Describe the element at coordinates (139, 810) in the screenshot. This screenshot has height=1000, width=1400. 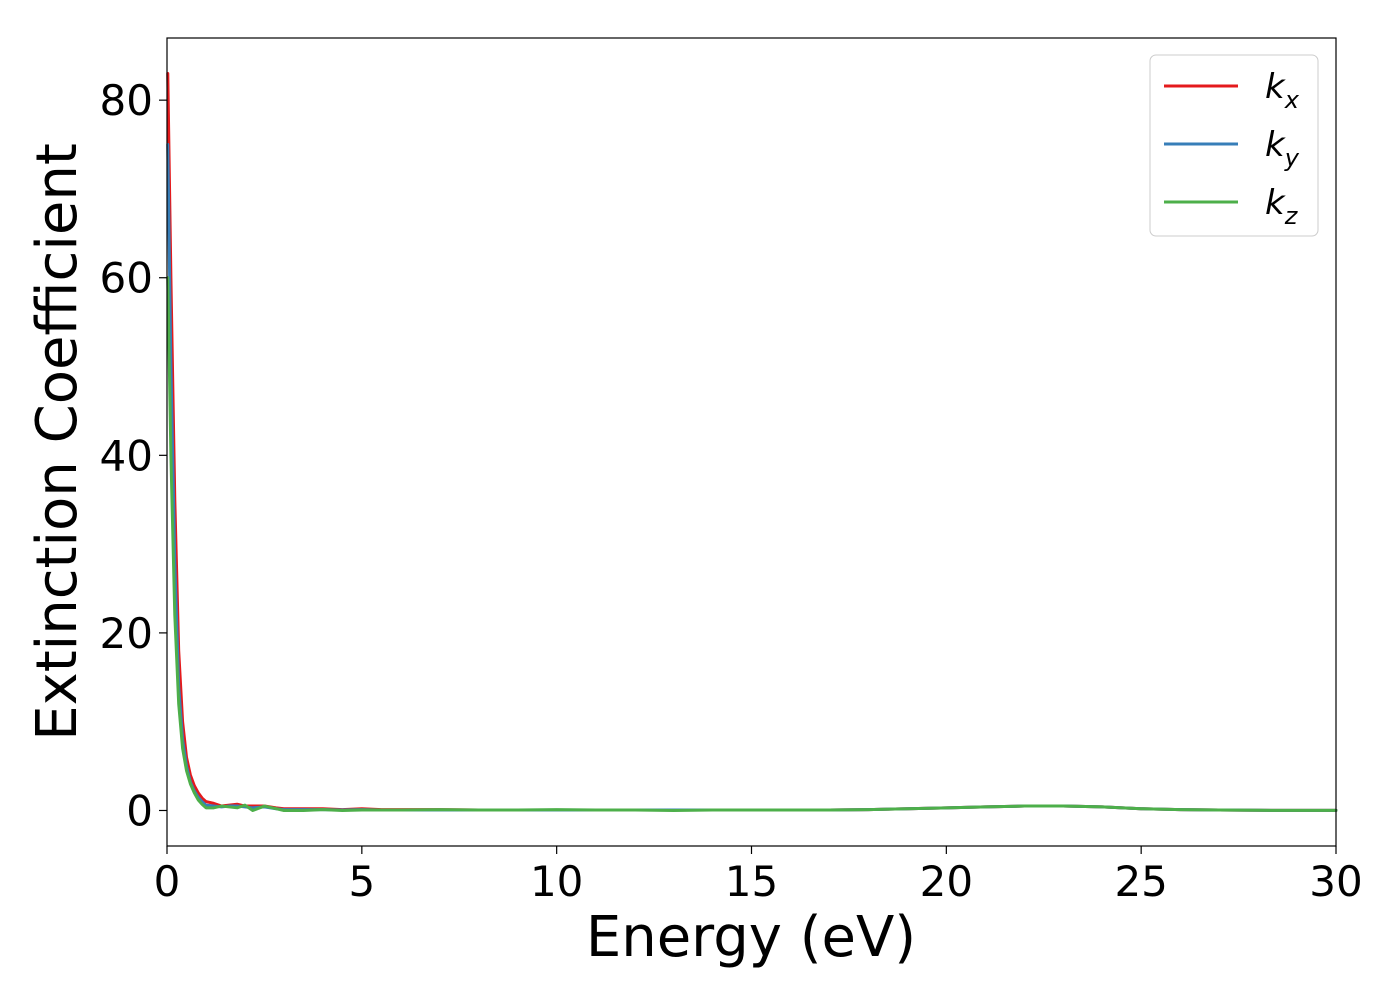
I see `y-tick-label: 0` at that location.